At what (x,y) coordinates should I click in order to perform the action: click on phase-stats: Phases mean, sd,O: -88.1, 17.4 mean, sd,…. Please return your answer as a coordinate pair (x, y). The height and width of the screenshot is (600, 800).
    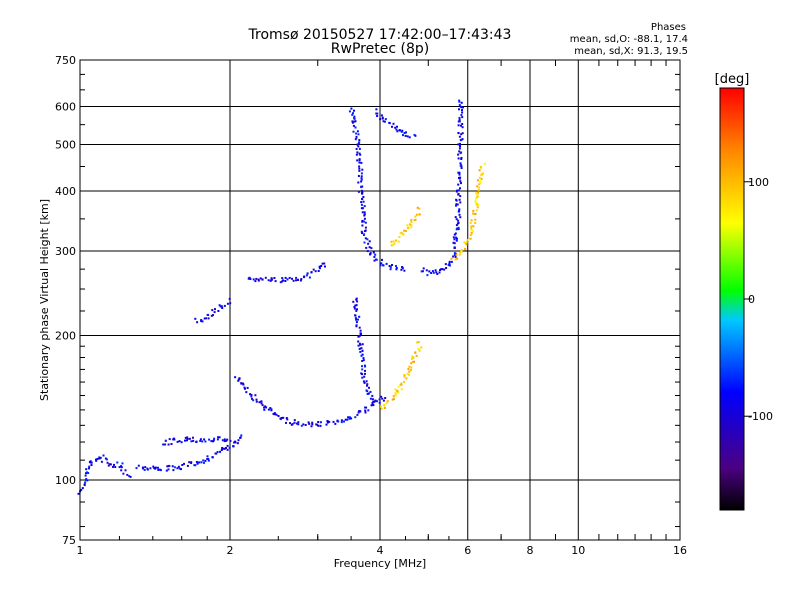
    Looking at the image, I should click on (629, 40).